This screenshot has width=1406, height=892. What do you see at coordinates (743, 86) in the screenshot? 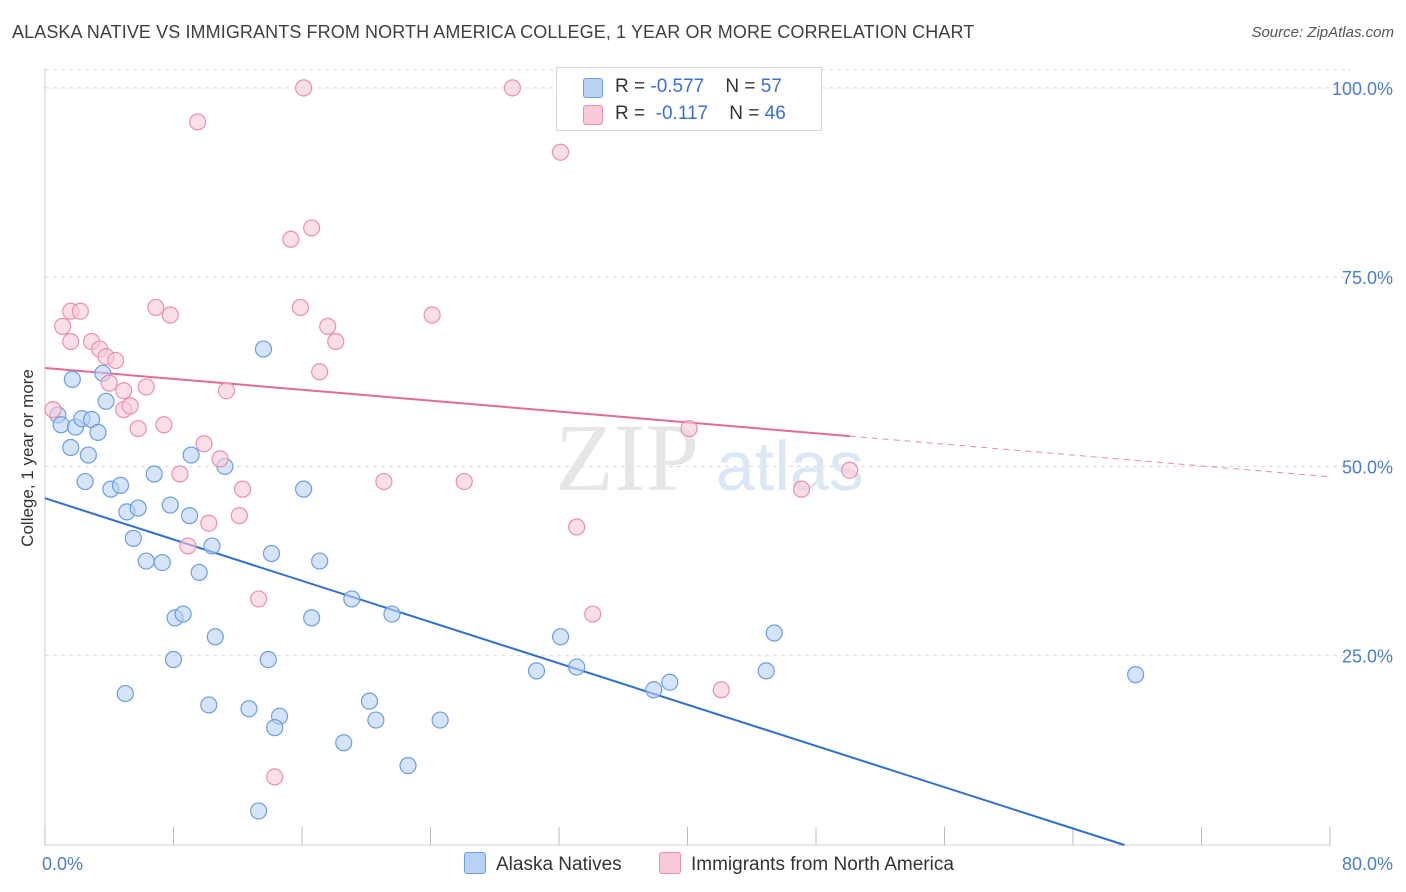
I see `n-label: N =` at bounding box center [743, 86].